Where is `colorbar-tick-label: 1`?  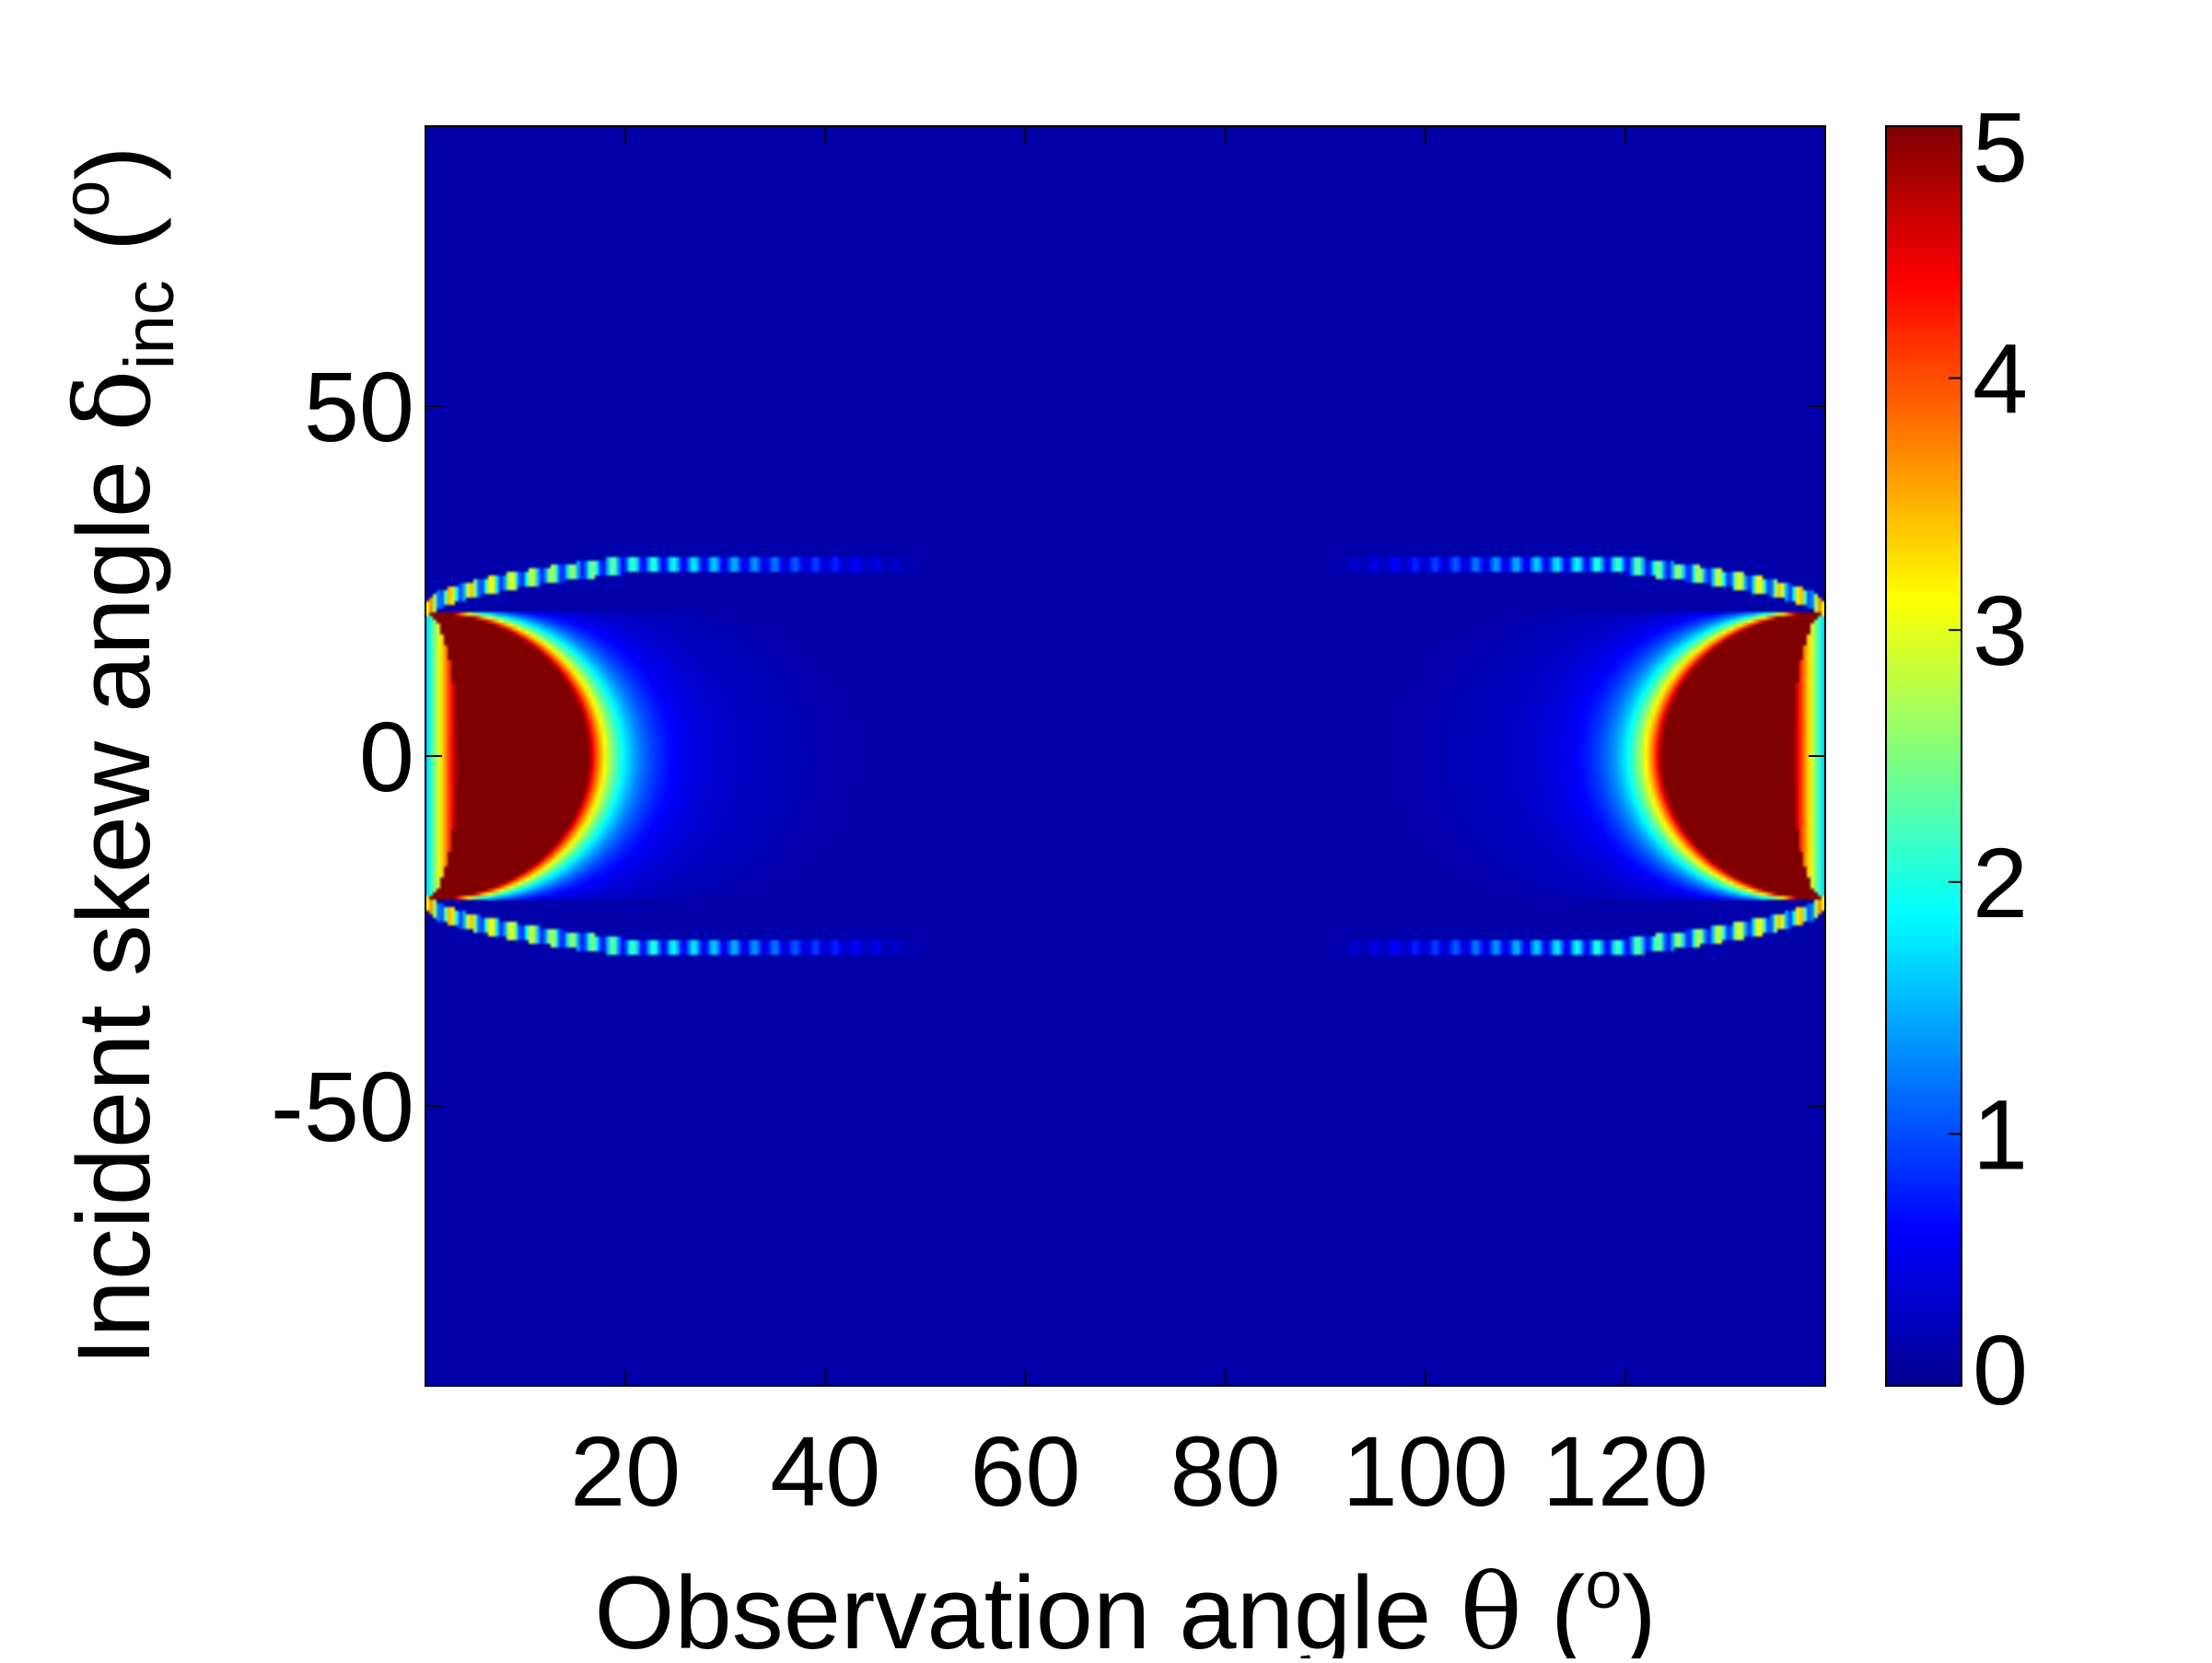
colorbar-tick-label: 1 is located at coordinates (2001, 1134).